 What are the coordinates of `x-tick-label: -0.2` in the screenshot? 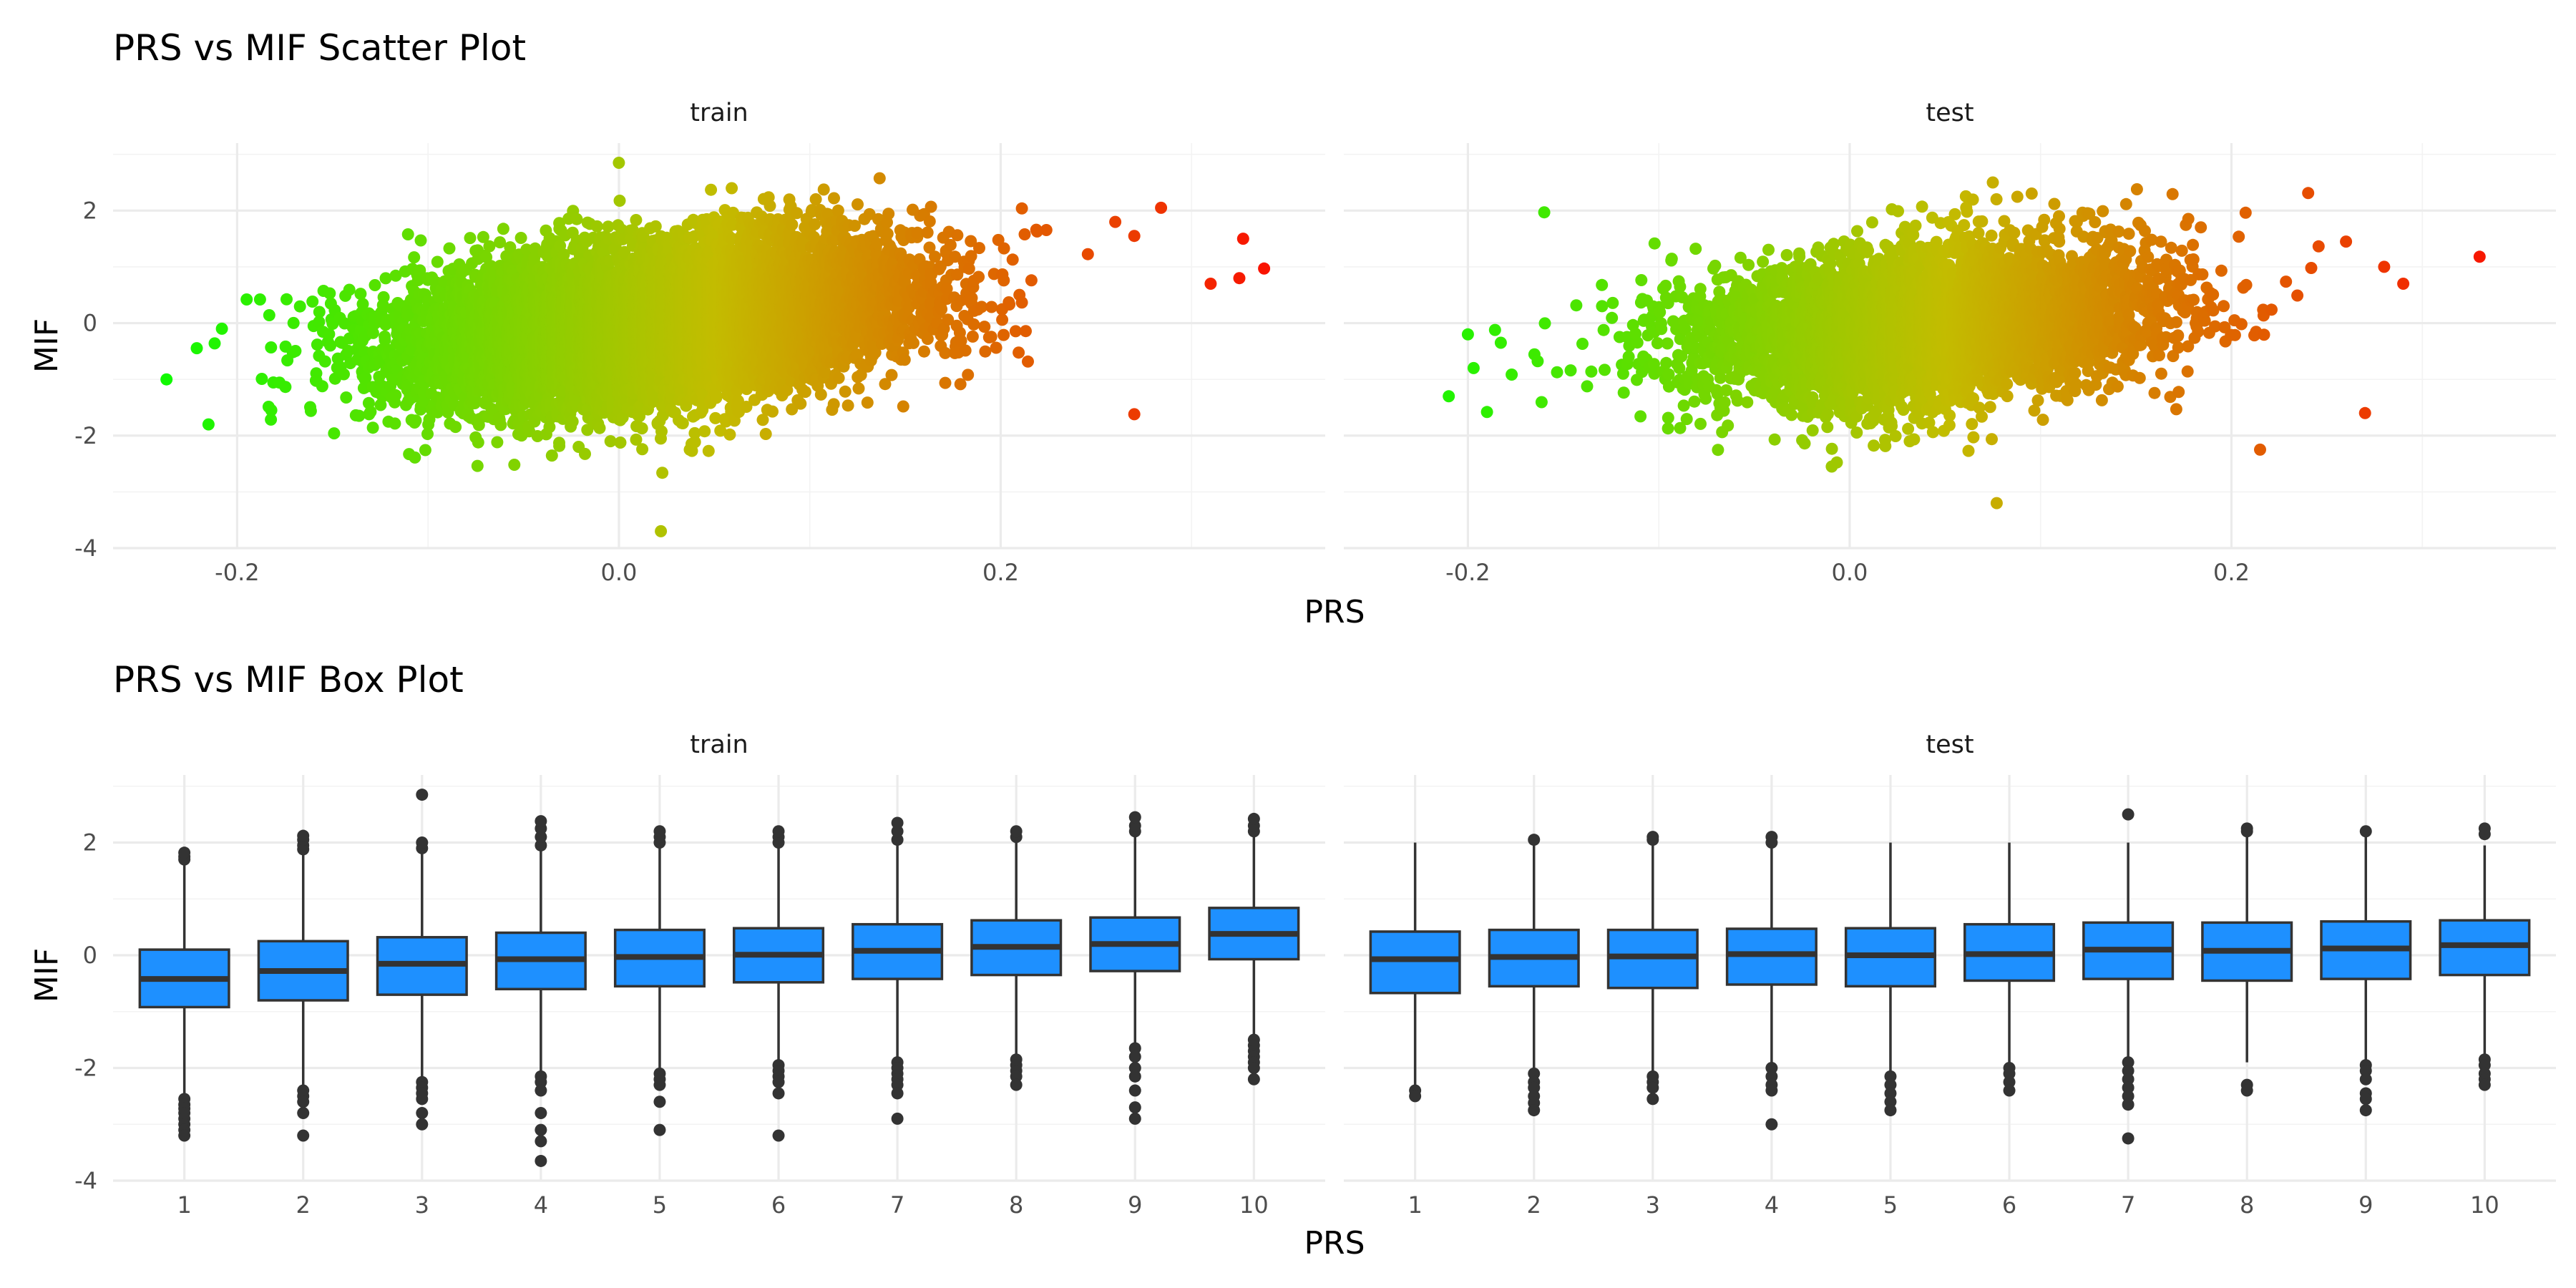 It's located at (237, 572).